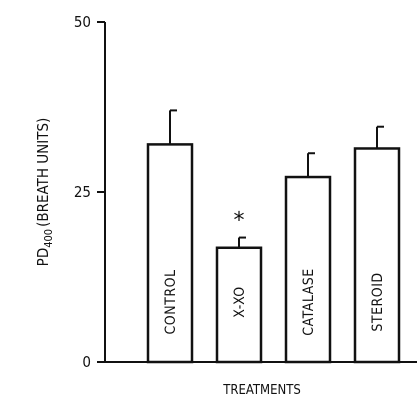  I want to click on y-axis-title: PD400 (BREATH UNITS), so click(44, 192).